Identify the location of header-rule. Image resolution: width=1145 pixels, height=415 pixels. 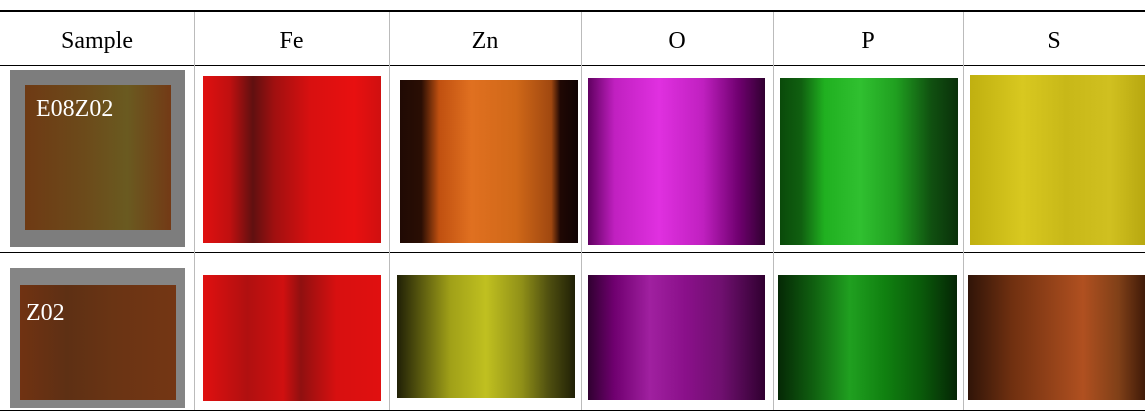
(572, 65).